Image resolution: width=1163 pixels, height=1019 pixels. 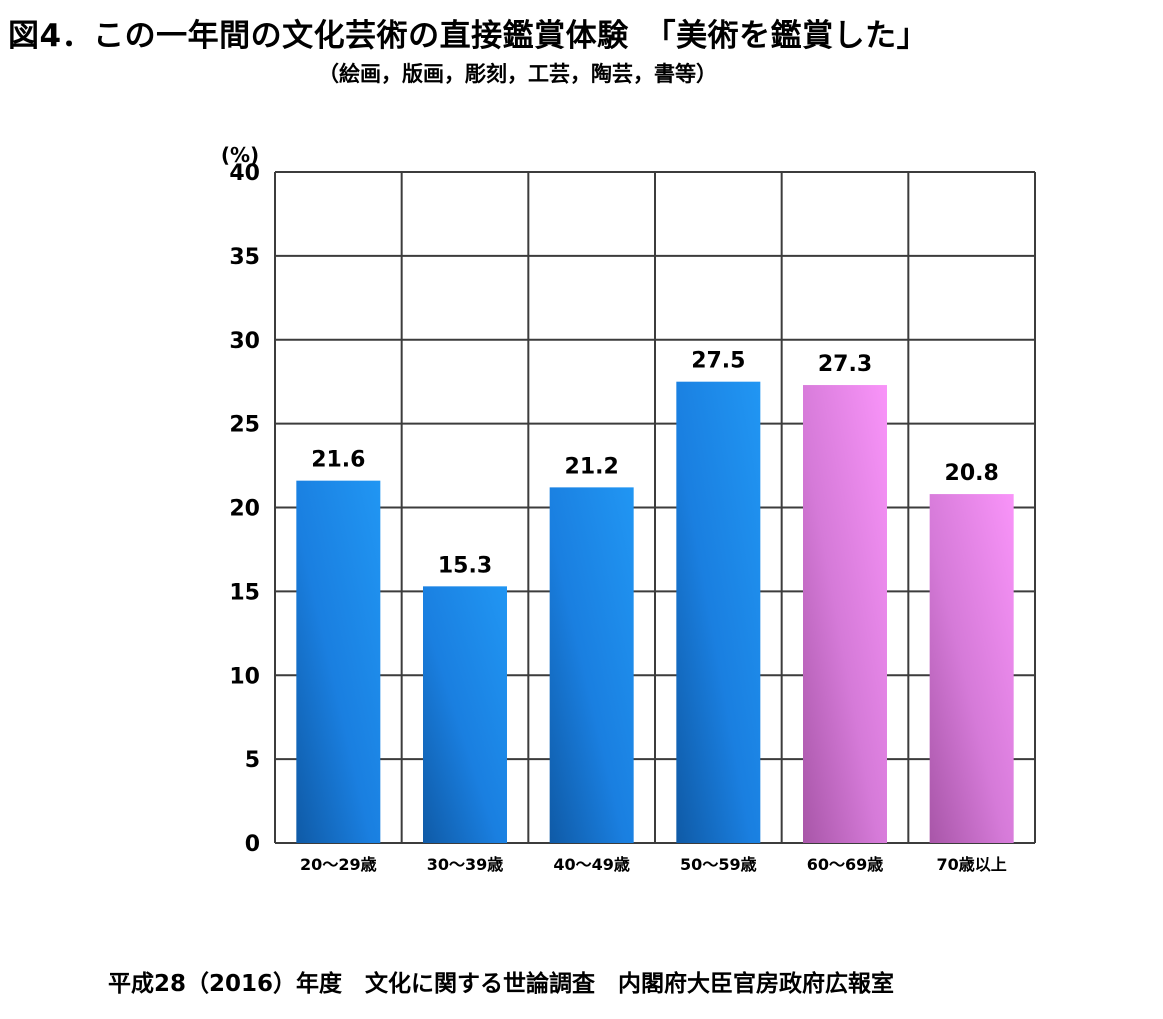 What do you see at coordinates (244, 257) in the screenshot?
I see `y-tick-label: 35` at bounding box center [244, 257].